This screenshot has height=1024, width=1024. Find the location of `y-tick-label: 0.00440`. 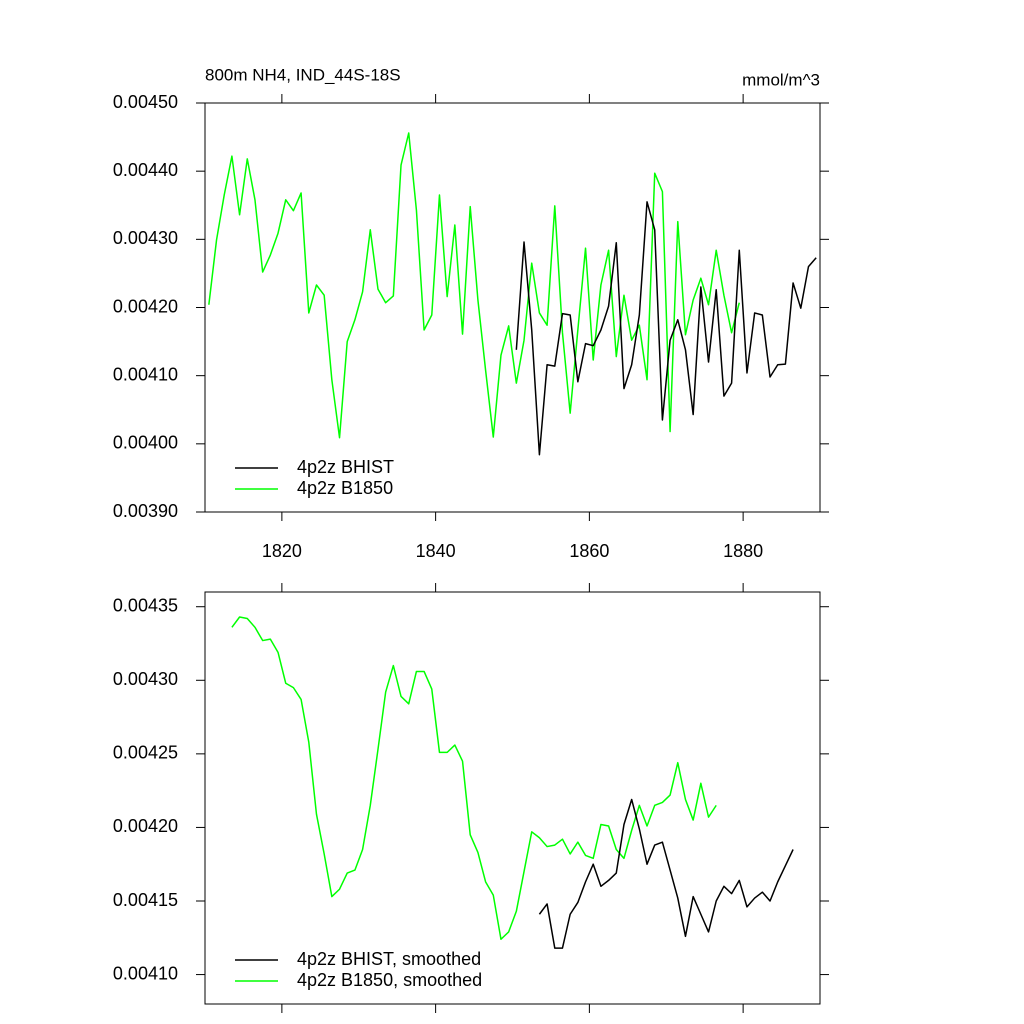

y-tick-label: 0.00440 is located at coordinates (145, 170).